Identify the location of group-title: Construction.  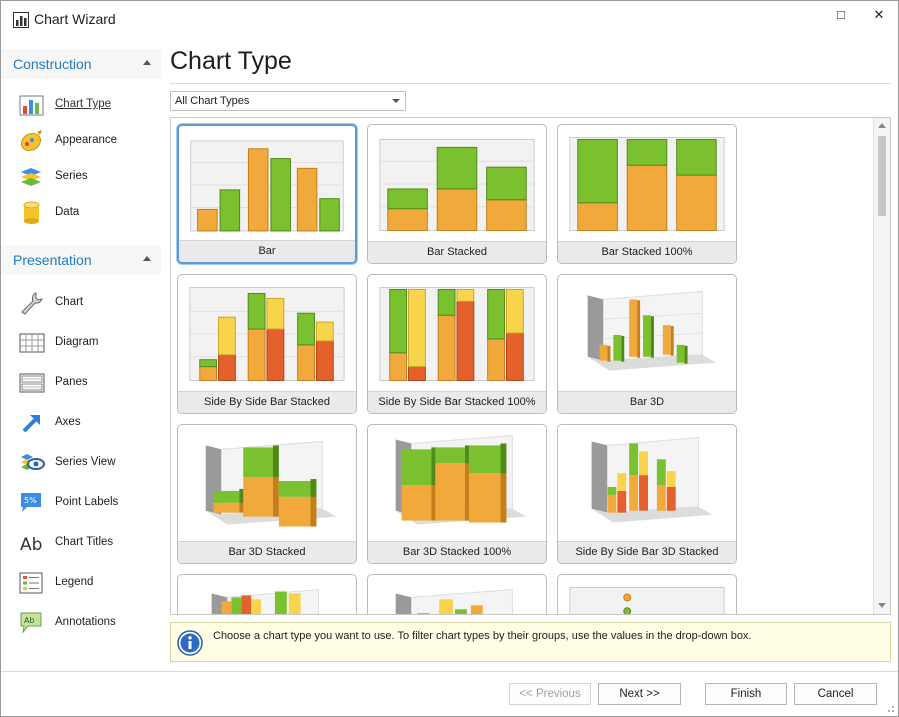
(52, 64).